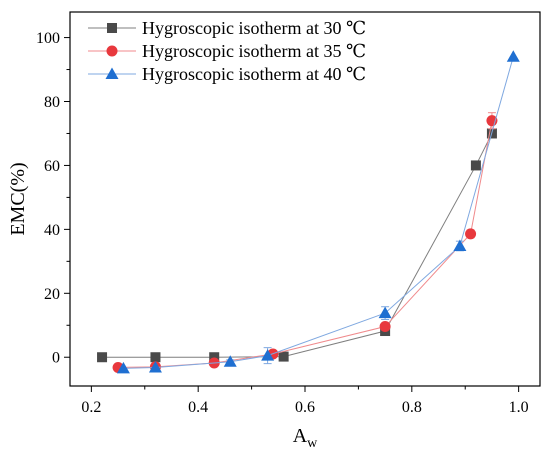  What do you see at coordinates (52, 166) in the screenshot?
I see `y-tick-label: 60` at bounding box center [52, 166].